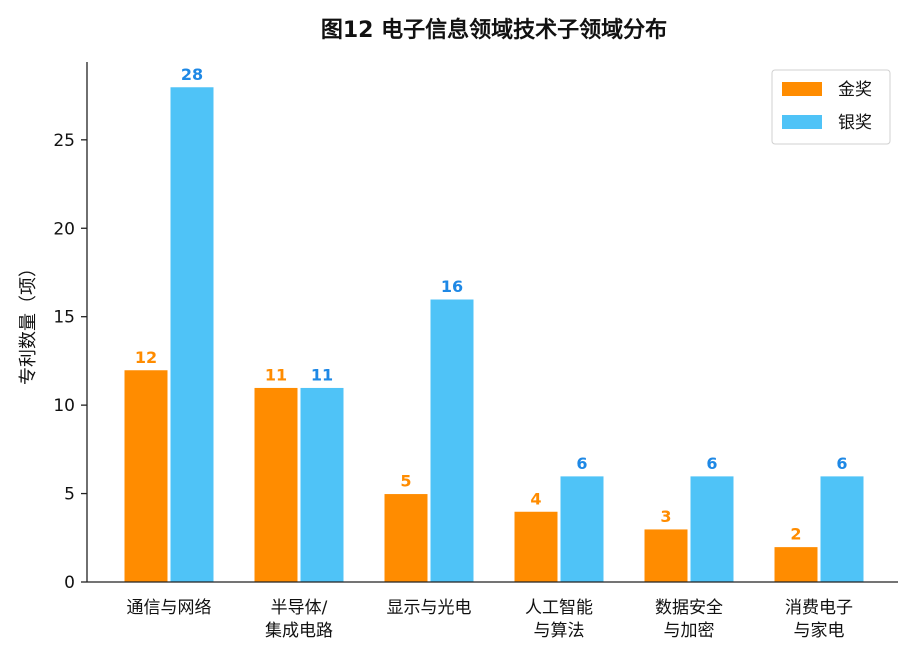  What do you see at coordinates (405, 481) in the screenshot?
I see `data-label: 5` at bounding box center [405, 481].